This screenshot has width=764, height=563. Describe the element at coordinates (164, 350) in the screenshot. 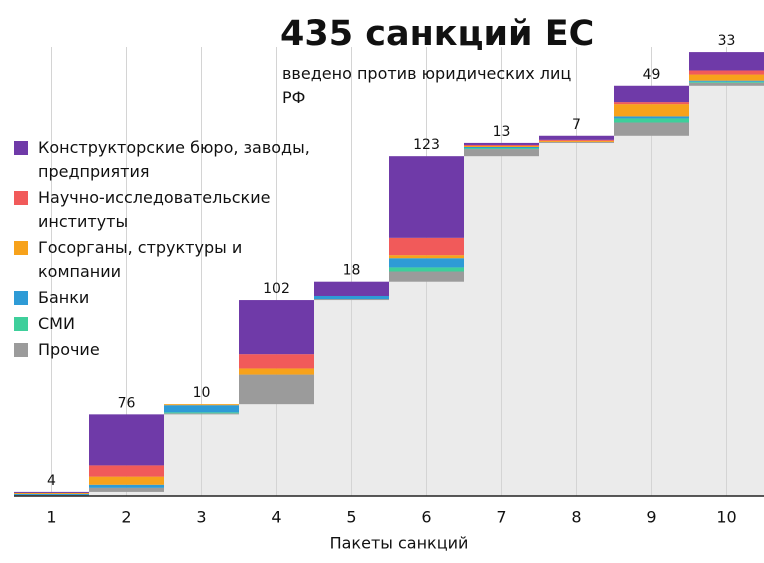

I see `legend-item: Прочие` at that location.